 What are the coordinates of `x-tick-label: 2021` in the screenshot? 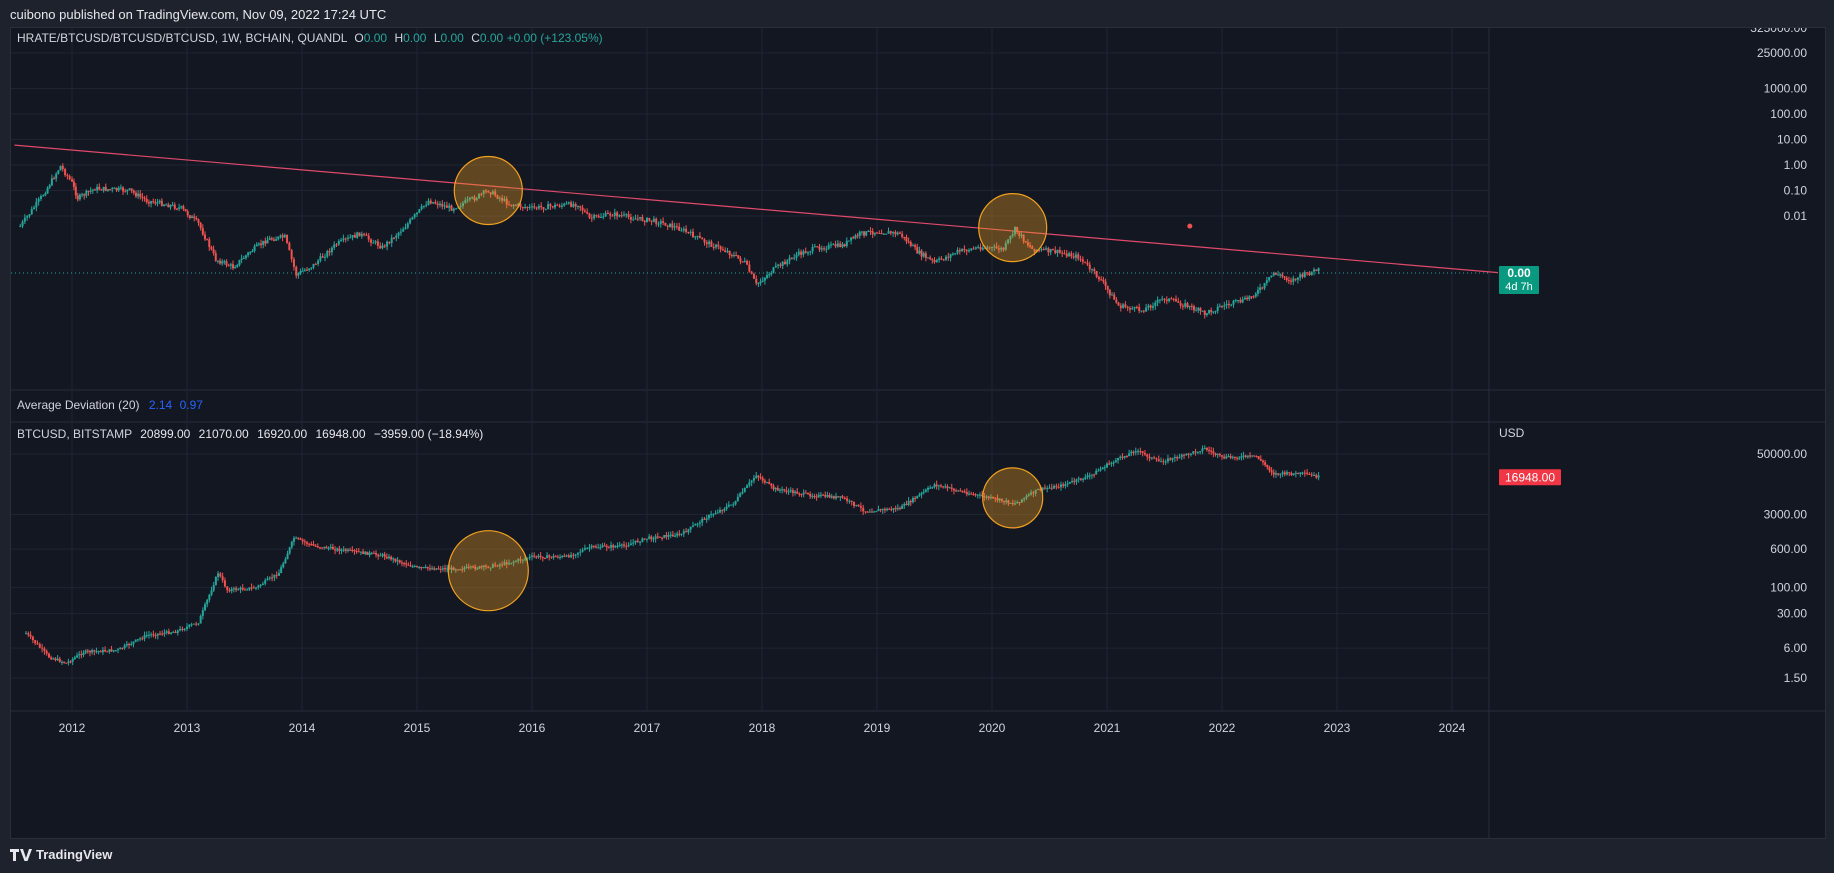 It's located at (1107, 728).